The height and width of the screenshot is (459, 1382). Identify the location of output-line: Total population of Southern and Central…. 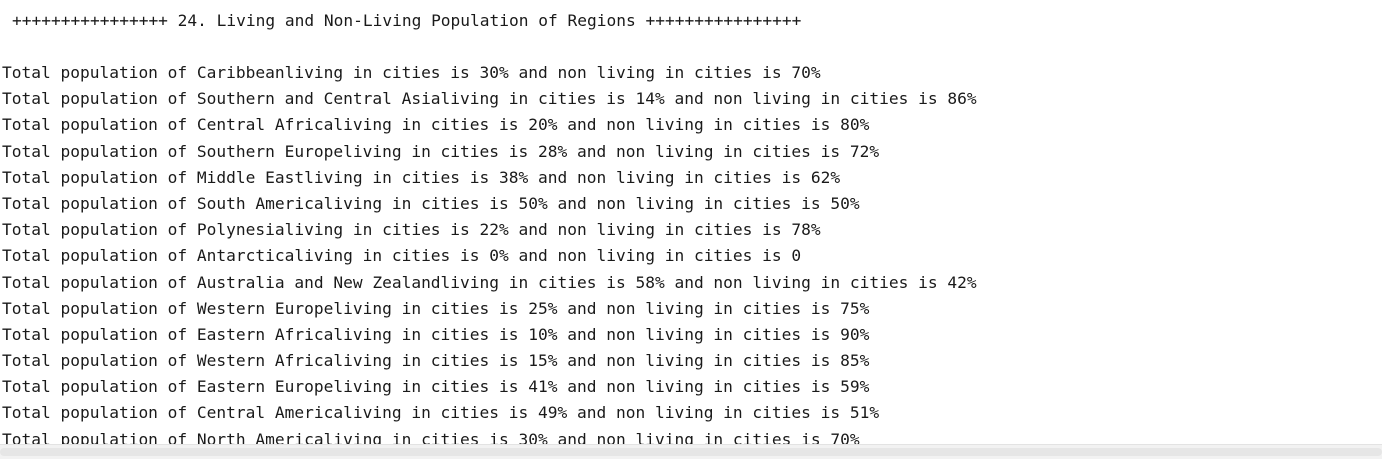
(489, 99).